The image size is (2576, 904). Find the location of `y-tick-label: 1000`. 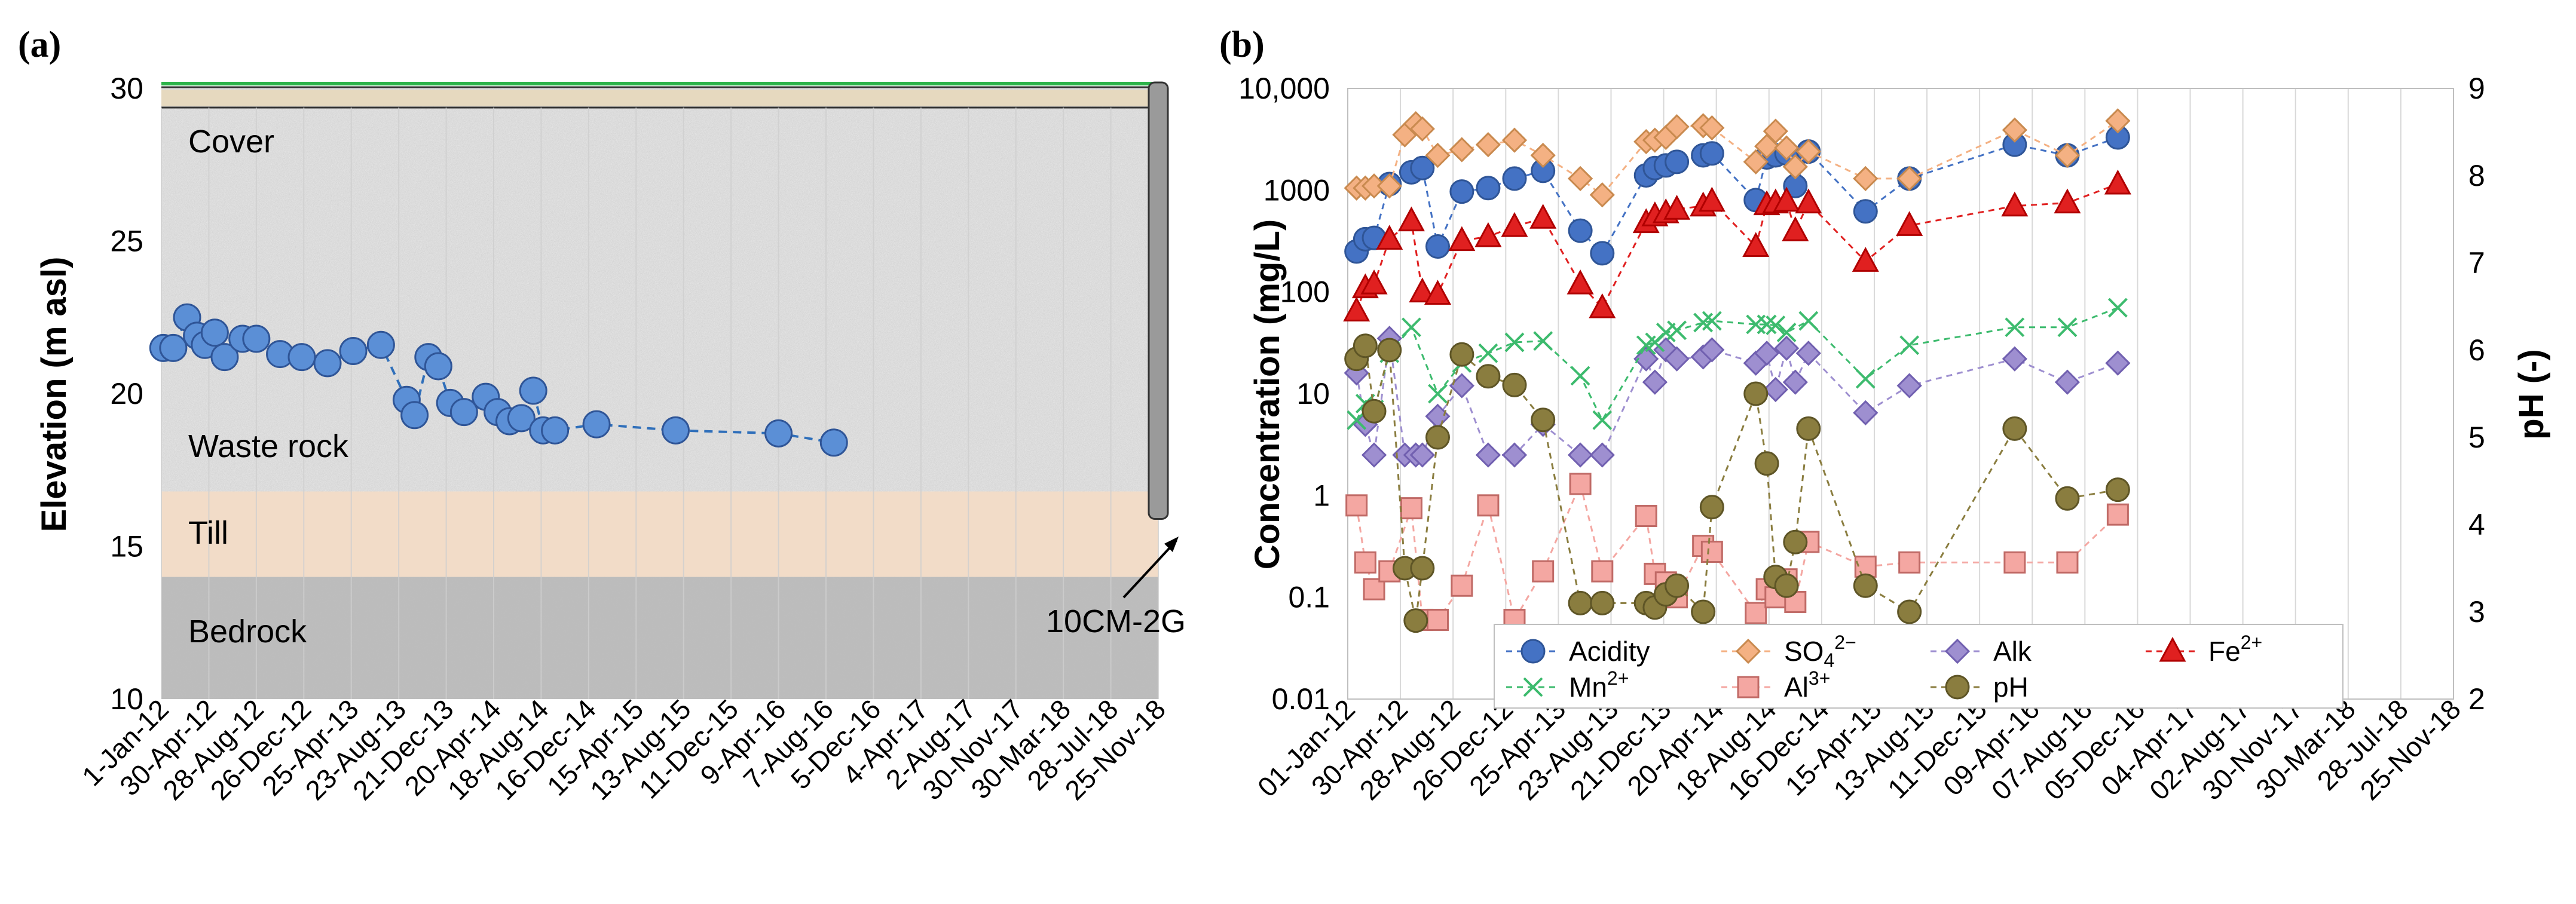

y-tick-label: 1000 is located at coordinates (1296, 190).